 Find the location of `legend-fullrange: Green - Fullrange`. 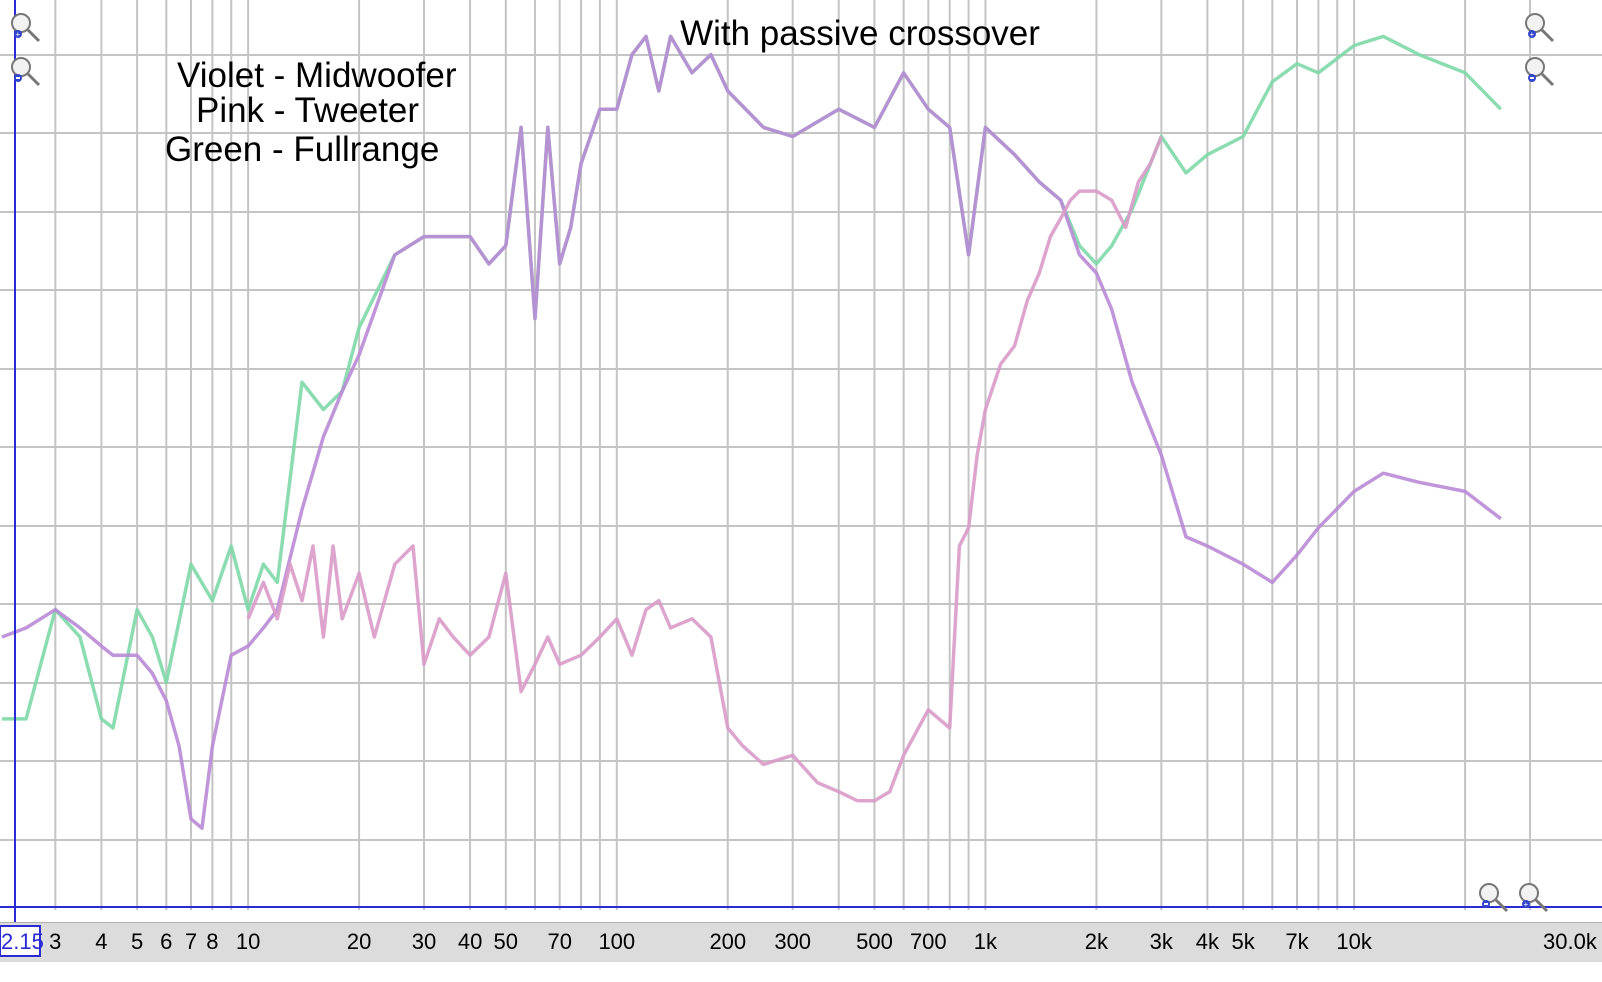

legend-fullrange: Green - Fullrange is located at coordinates (302, 149).